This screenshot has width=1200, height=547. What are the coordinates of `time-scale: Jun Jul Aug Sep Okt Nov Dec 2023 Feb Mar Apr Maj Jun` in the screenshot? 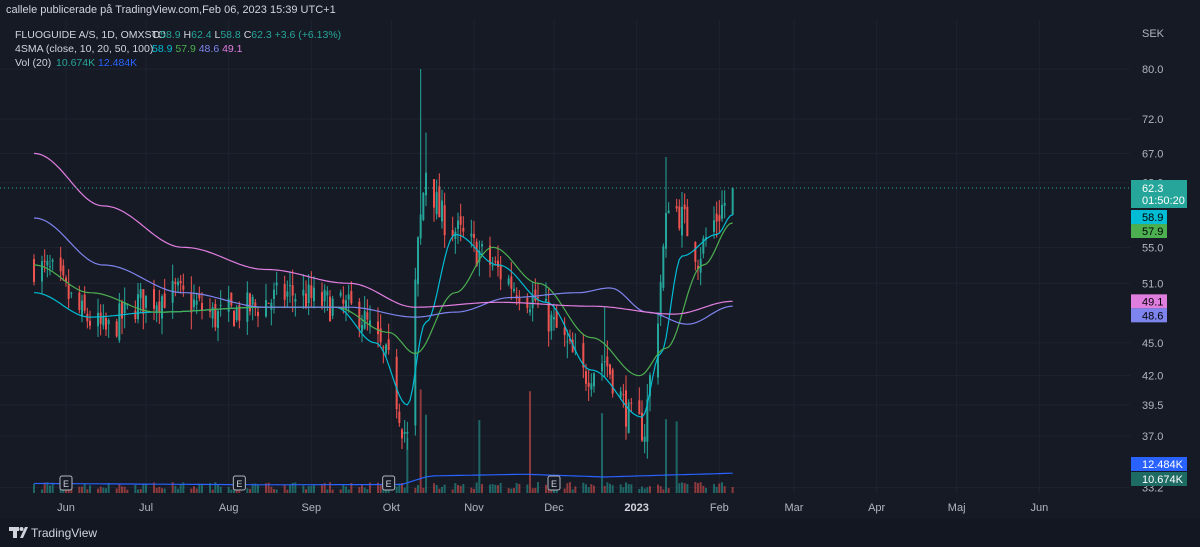 It's located at (552, 508).